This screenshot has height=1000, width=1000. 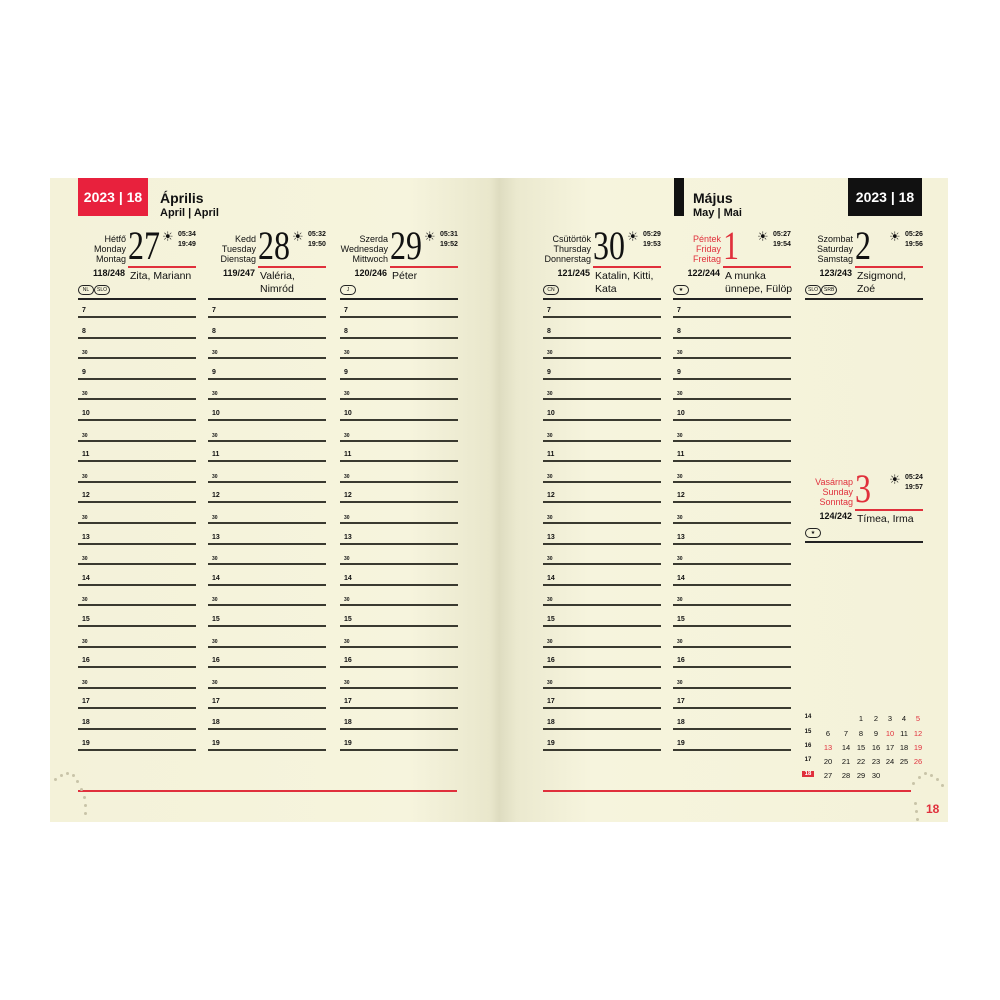 What do you see at coordinates (808, 774) in the screenshot?
I see `week-number: 18` at bounding box center [808, 774].